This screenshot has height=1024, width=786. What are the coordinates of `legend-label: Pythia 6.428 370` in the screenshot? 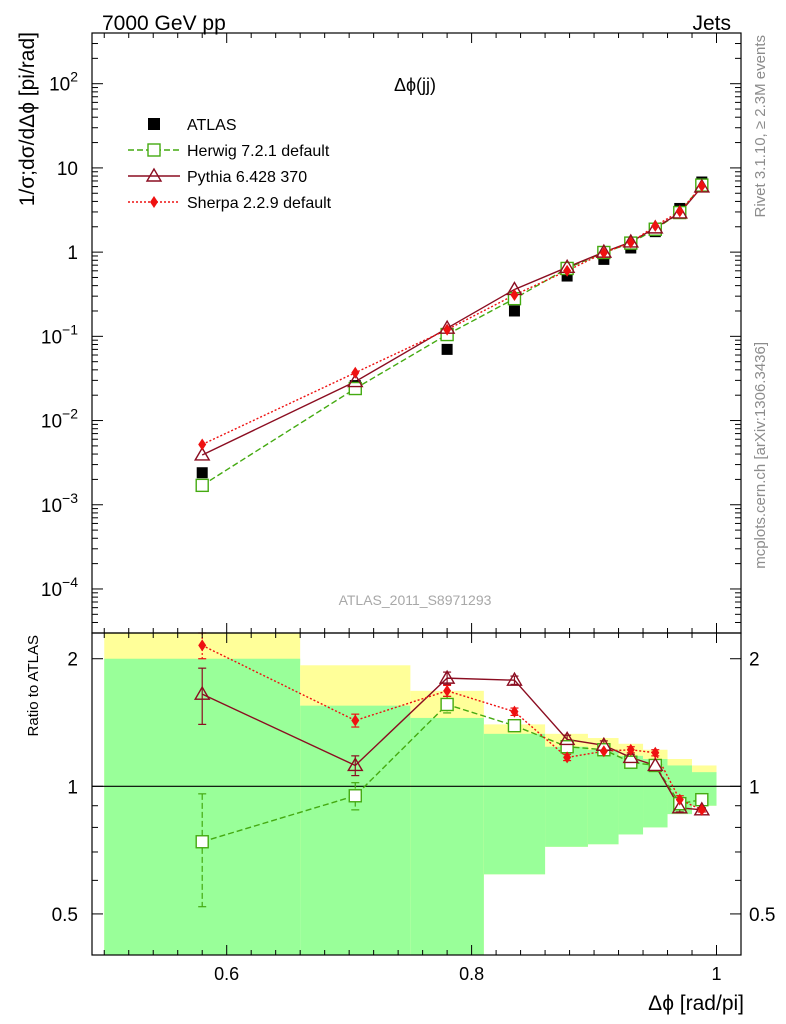 It's located at (247, 177).